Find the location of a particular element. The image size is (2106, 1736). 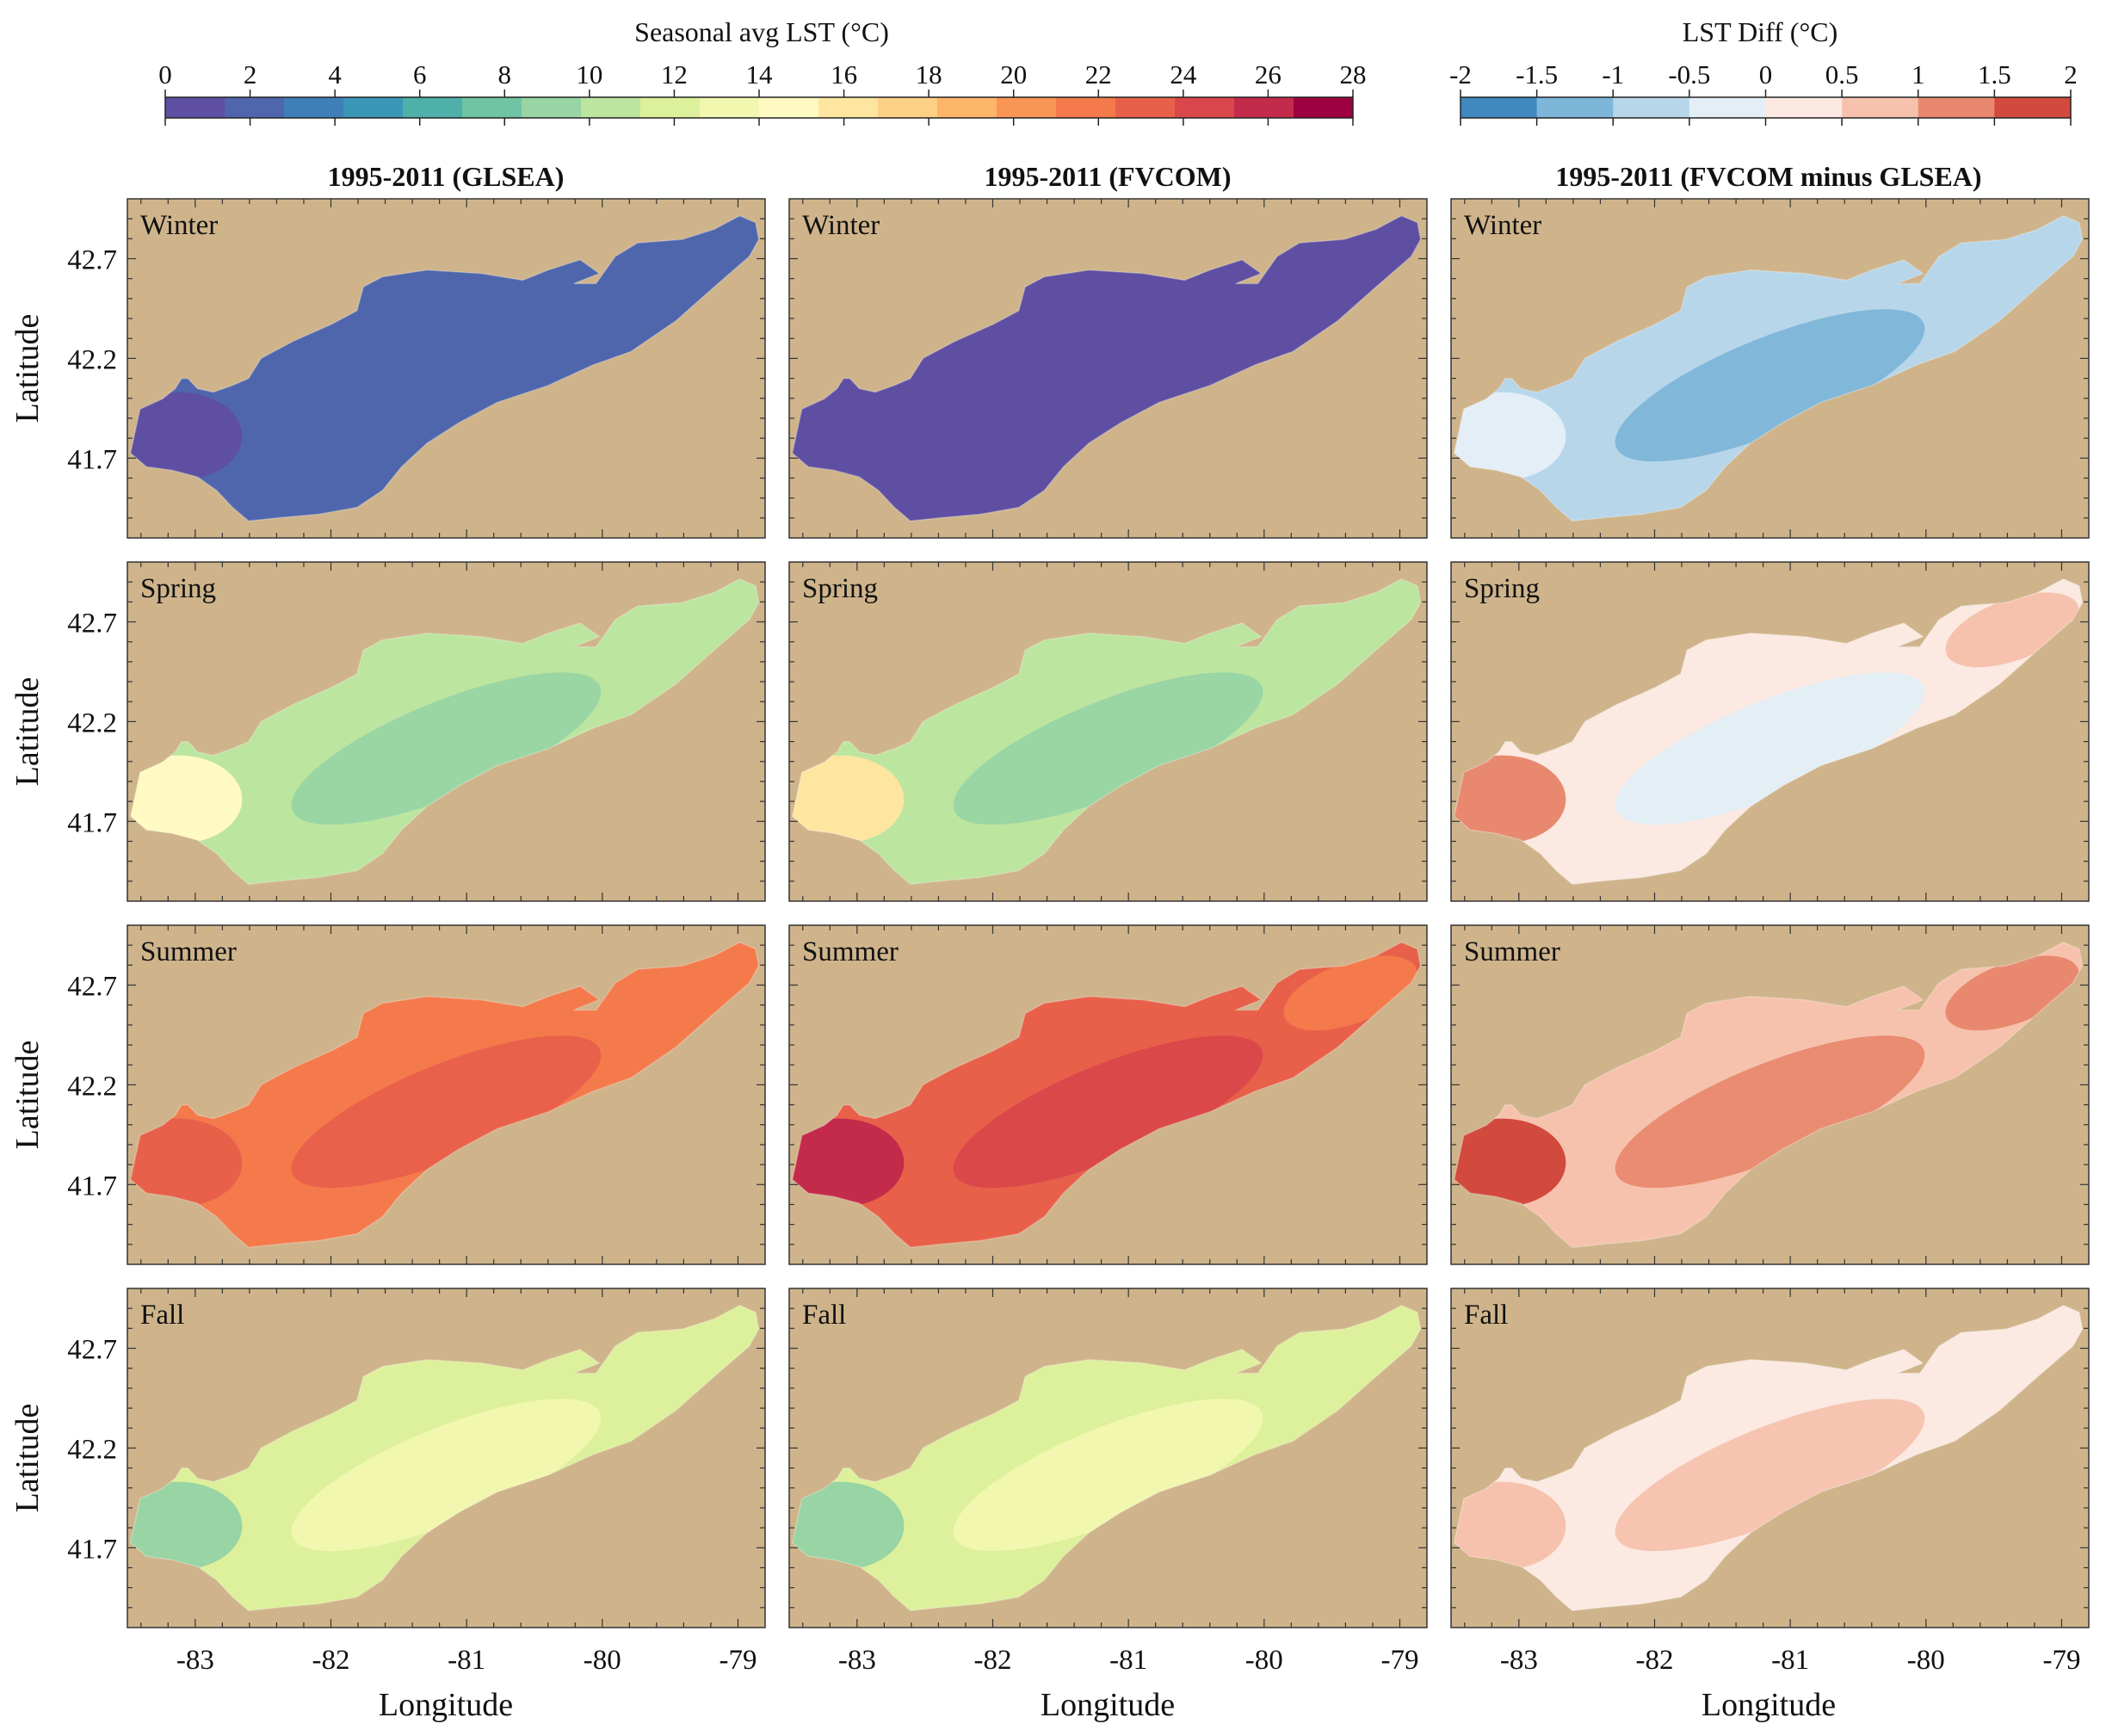

map-panel: Spring 42.7 42.2 41.7 is located at coordinates (416, 731).